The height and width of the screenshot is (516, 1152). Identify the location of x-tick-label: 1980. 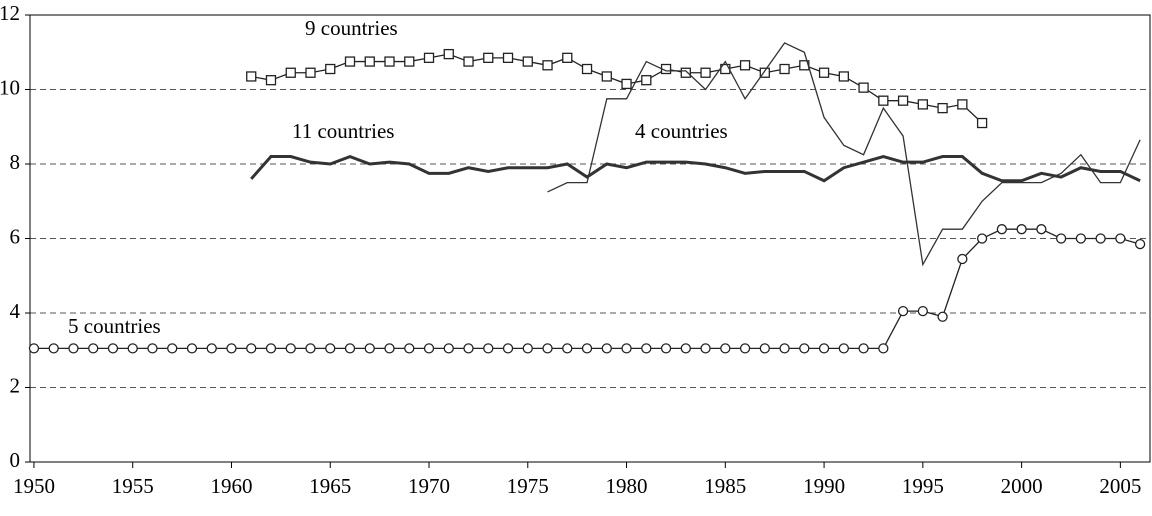
(627, 486).